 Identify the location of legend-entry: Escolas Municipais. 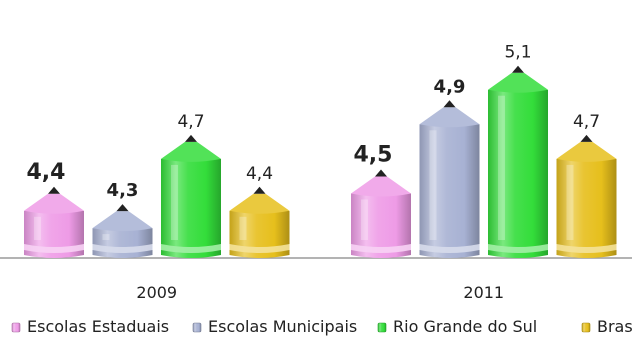
(274, 326).